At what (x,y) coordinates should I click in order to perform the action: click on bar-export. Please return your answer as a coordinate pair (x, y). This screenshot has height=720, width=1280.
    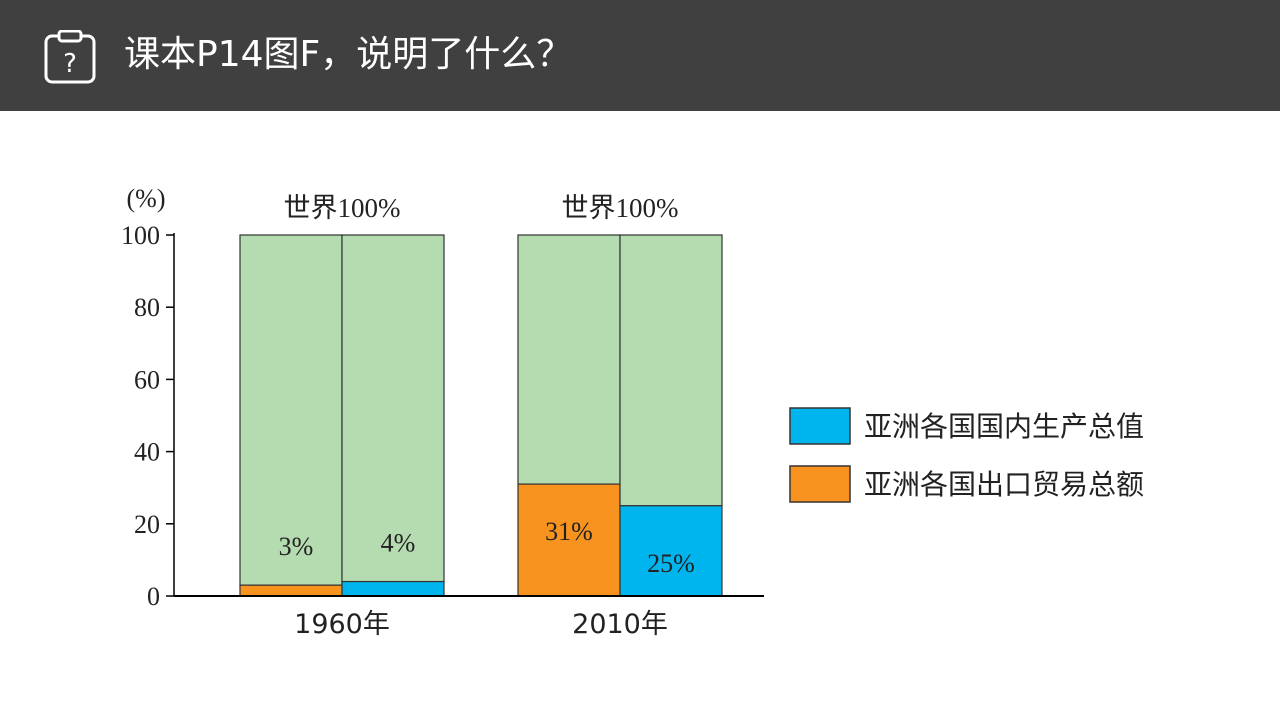
    Looking at the image, I should click on (291, 590).